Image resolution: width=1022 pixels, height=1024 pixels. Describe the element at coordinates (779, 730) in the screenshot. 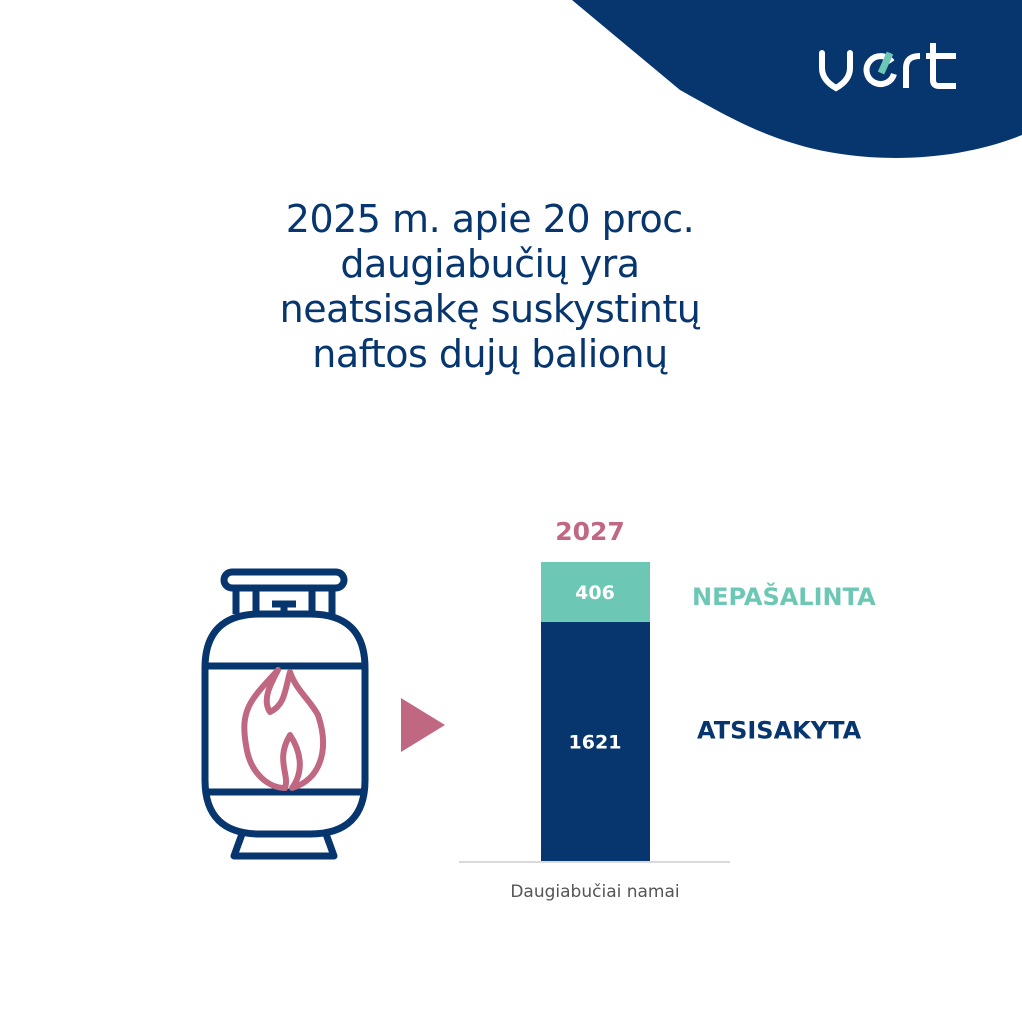

I see `legend-atsisakyta: ATSISAKYTA` at that location.